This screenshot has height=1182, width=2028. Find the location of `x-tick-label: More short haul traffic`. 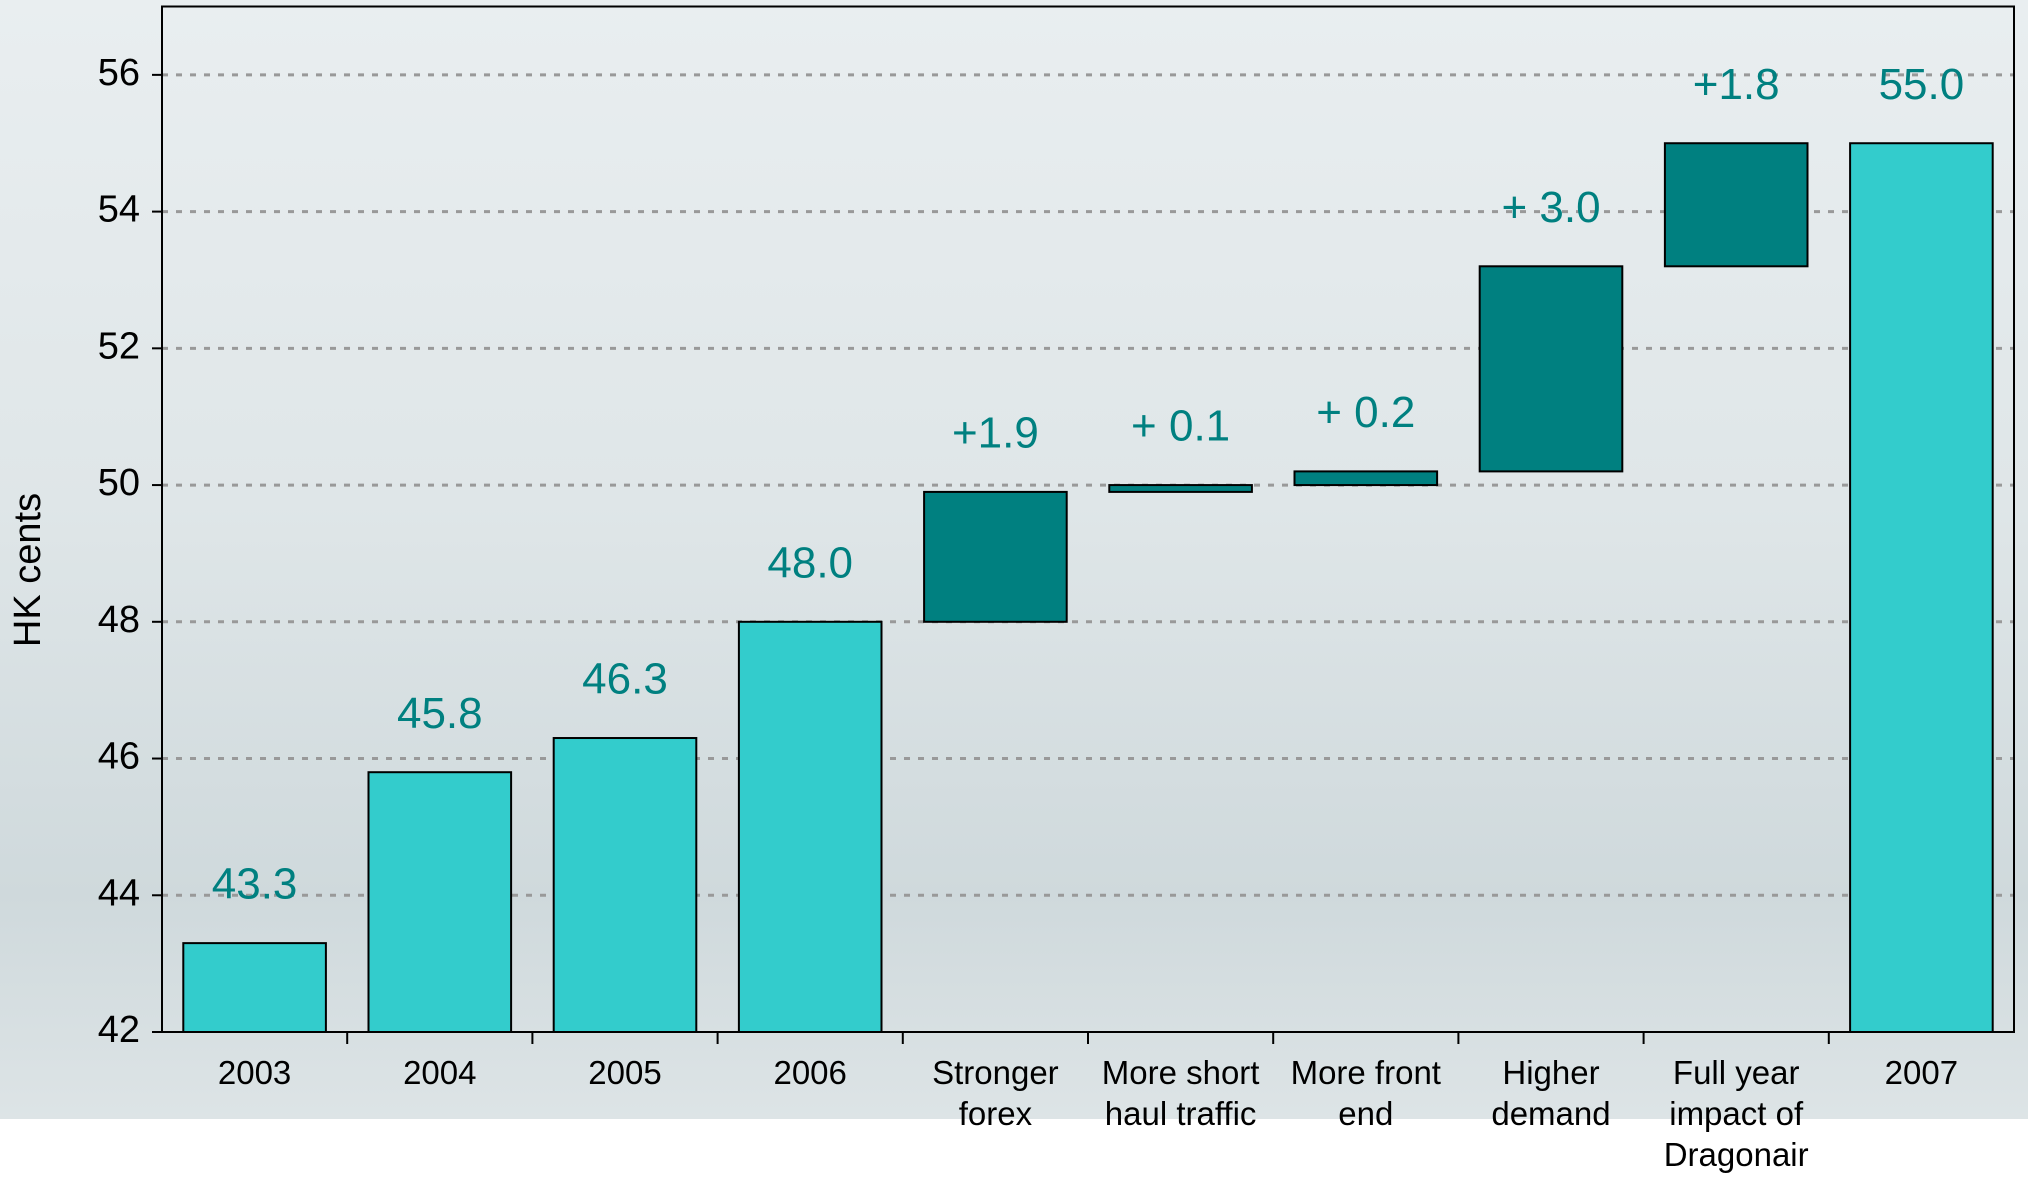

x-tick-label: More short haul traffic is located at coordinates (1180, 1093).